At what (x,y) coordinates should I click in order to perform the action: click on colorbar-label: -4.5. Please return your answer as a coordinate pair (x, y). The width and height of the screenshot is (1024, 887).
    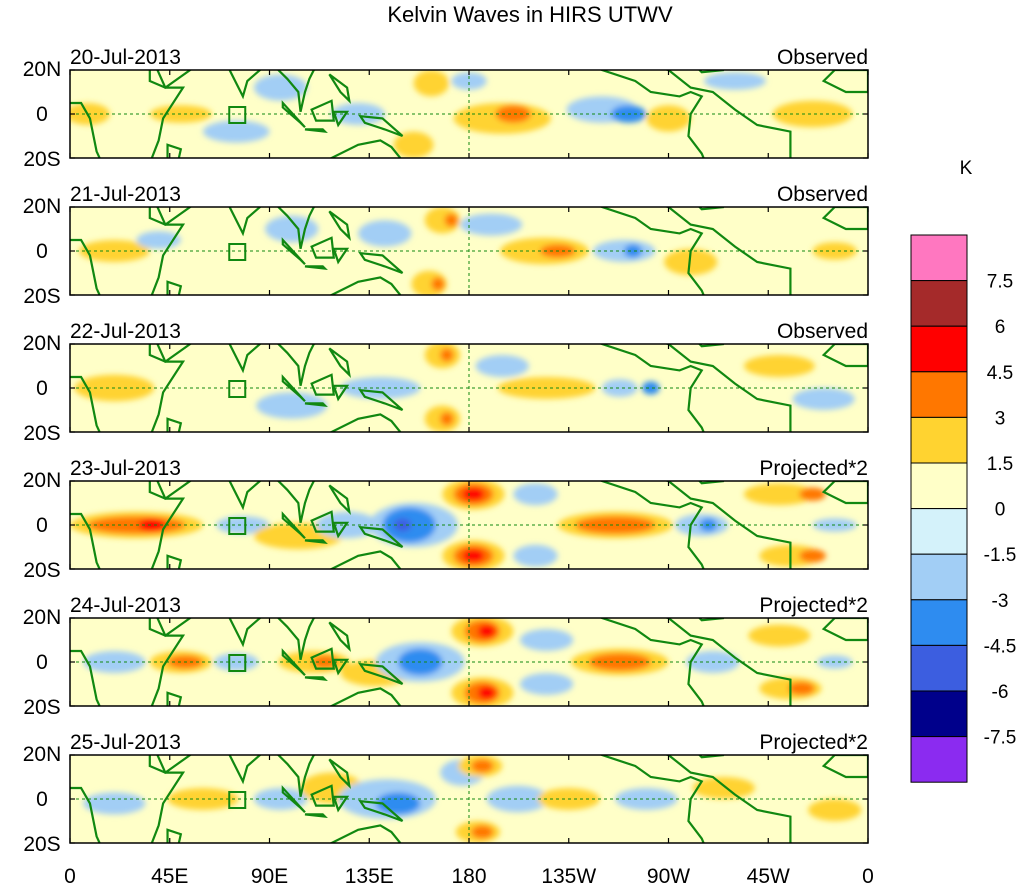
    Looking at the image, I should click on (1000, 646).